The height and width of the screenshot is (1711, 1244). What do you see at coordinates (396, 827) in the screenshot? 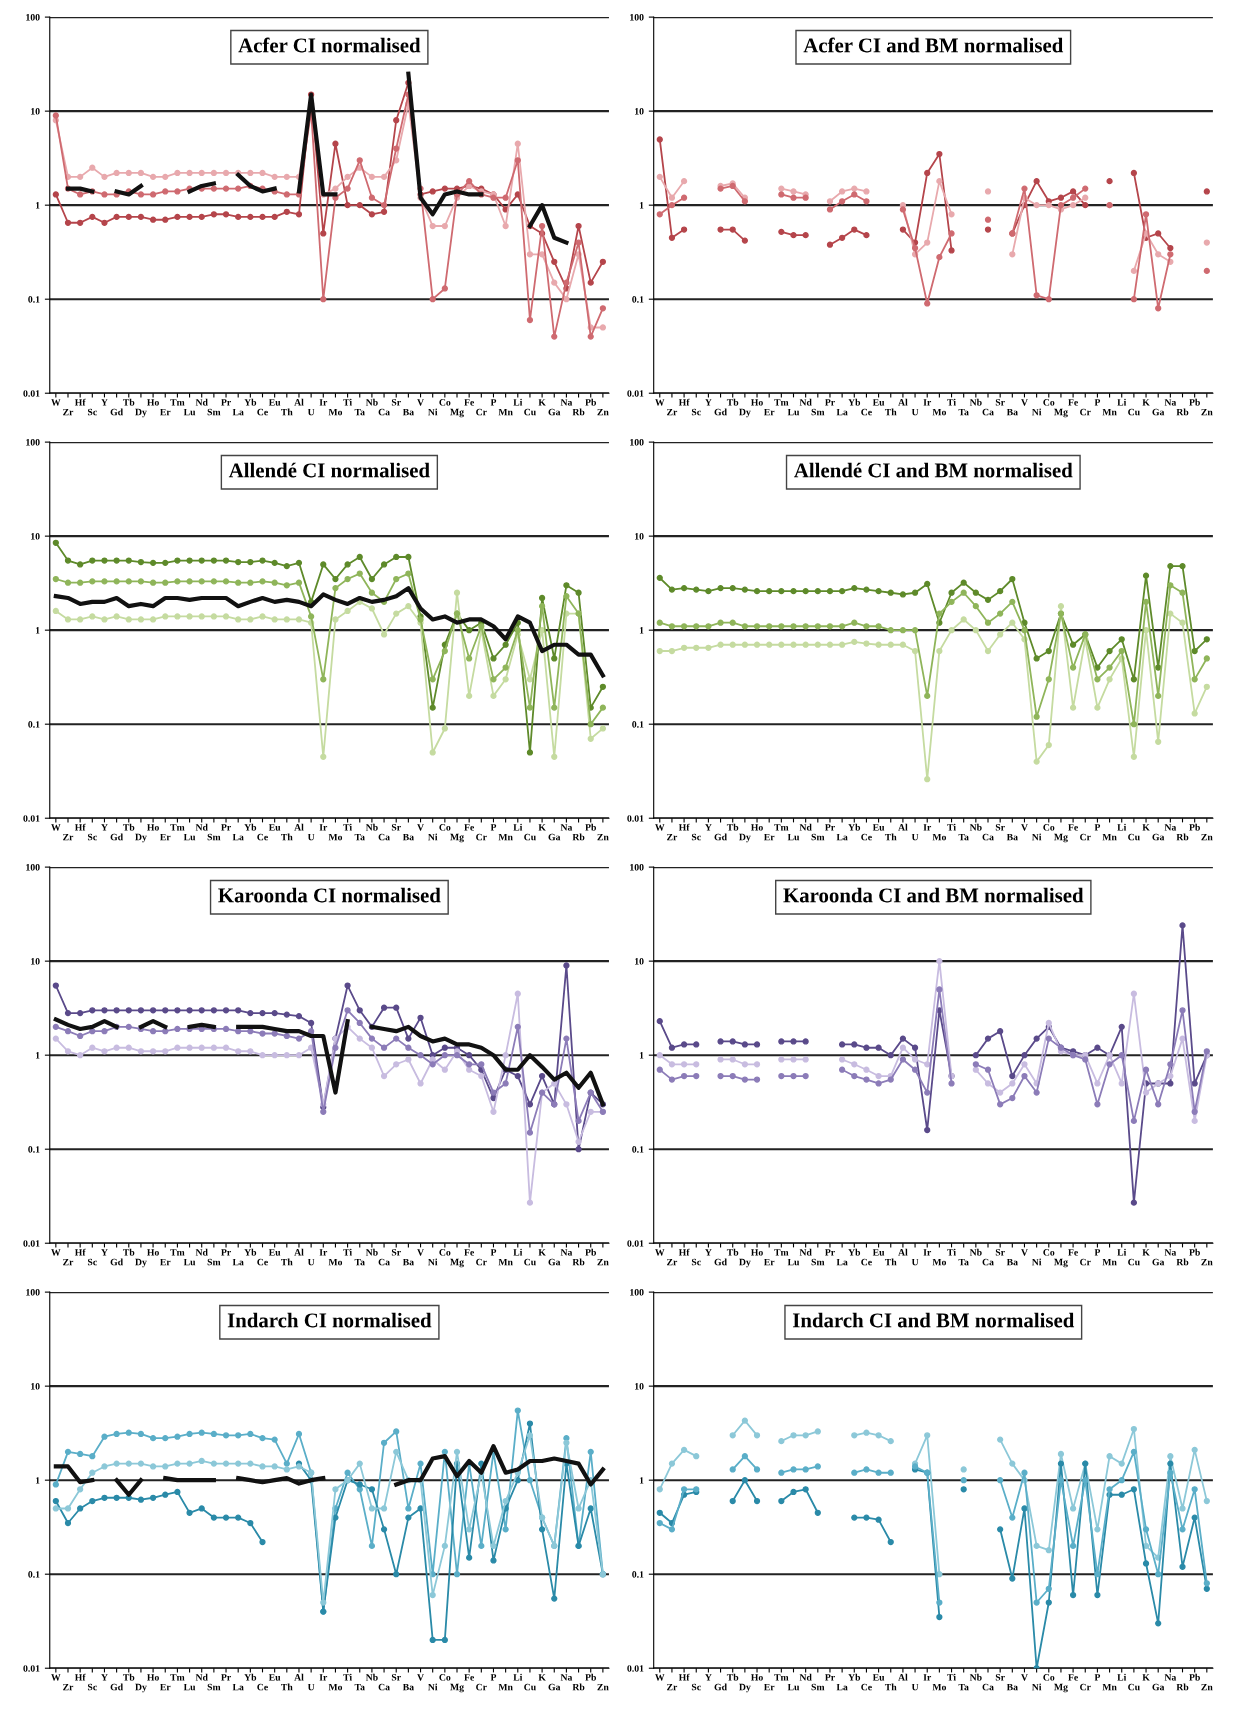
I see `x-tick-label: Sr` at bounding box center [396, 827].